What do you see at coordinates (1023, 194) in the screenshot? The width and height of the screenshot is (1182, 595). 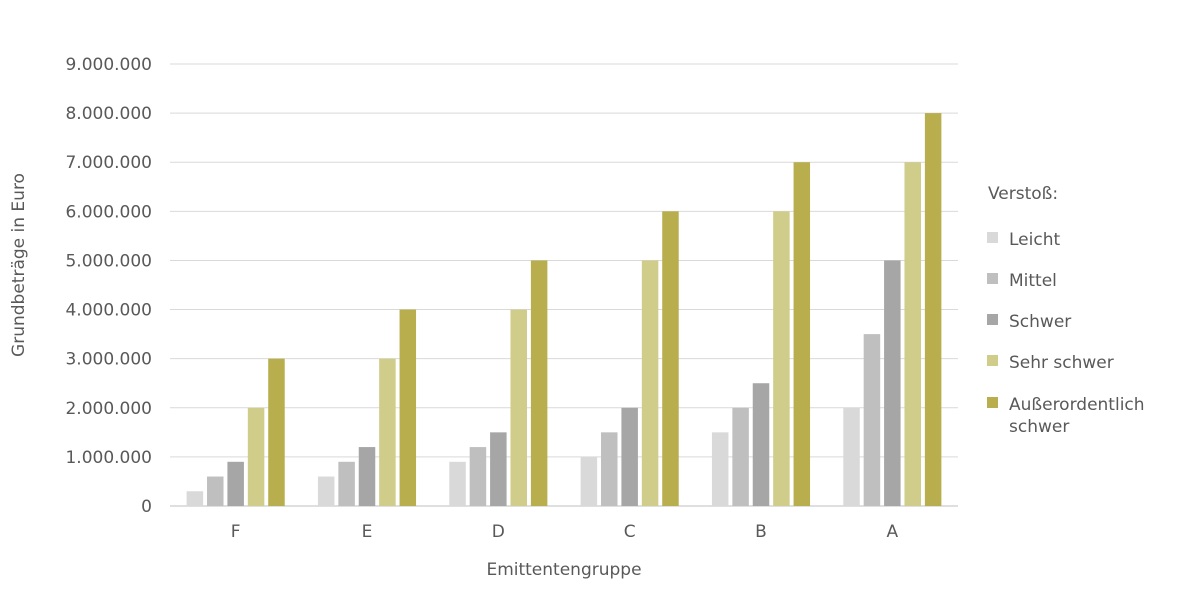 I see `legend-title: Verstoß:` at bounding box center [1023, 194].